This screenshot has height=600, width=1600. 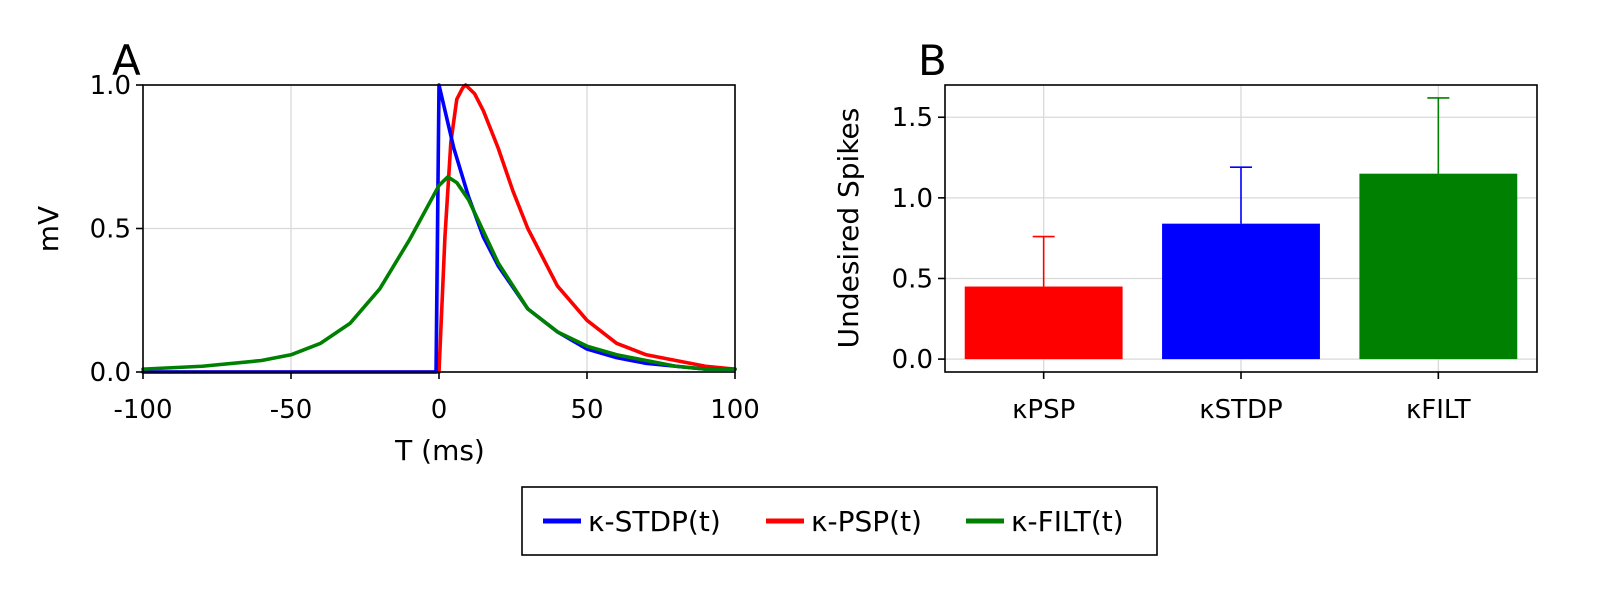 What do you see at coordinates (1043, 410) in the screenshot?
I see `panel-b-category-label: κPSP` at bounding box center [1043, 410].